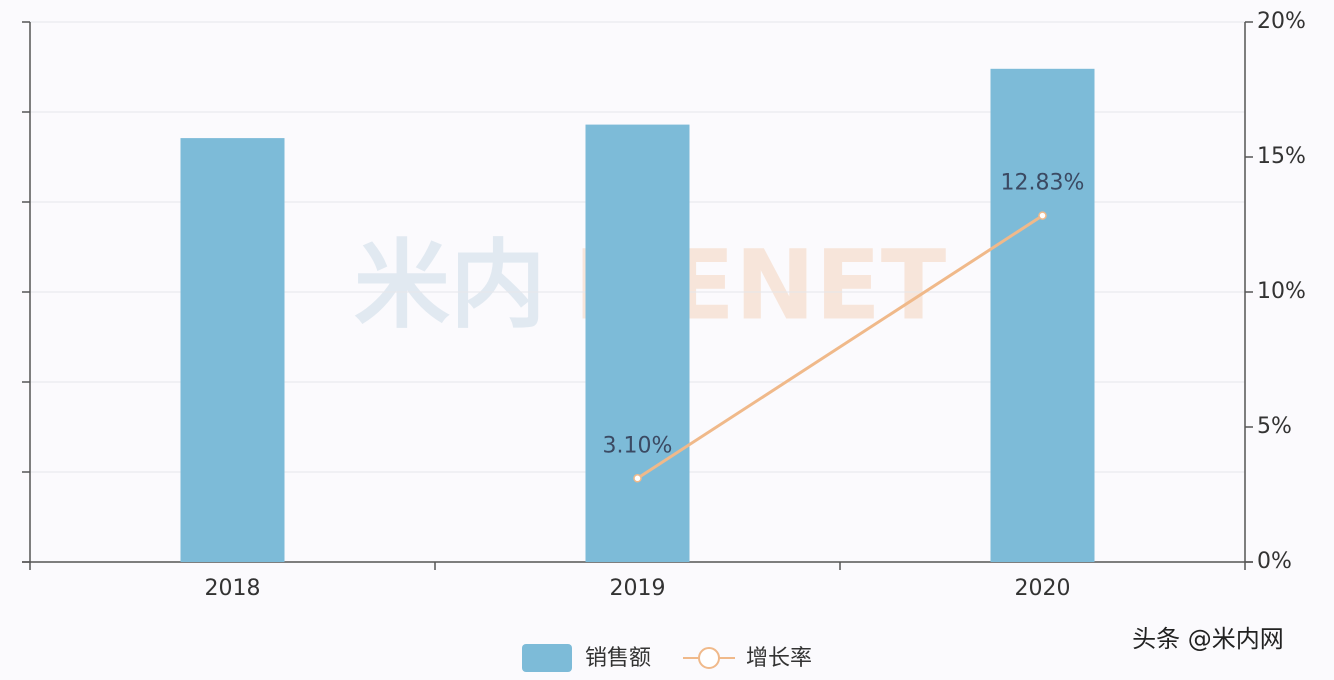 The image size is (1334, 680). I want to click on data-label: 12.83%, so click(1043, 183).